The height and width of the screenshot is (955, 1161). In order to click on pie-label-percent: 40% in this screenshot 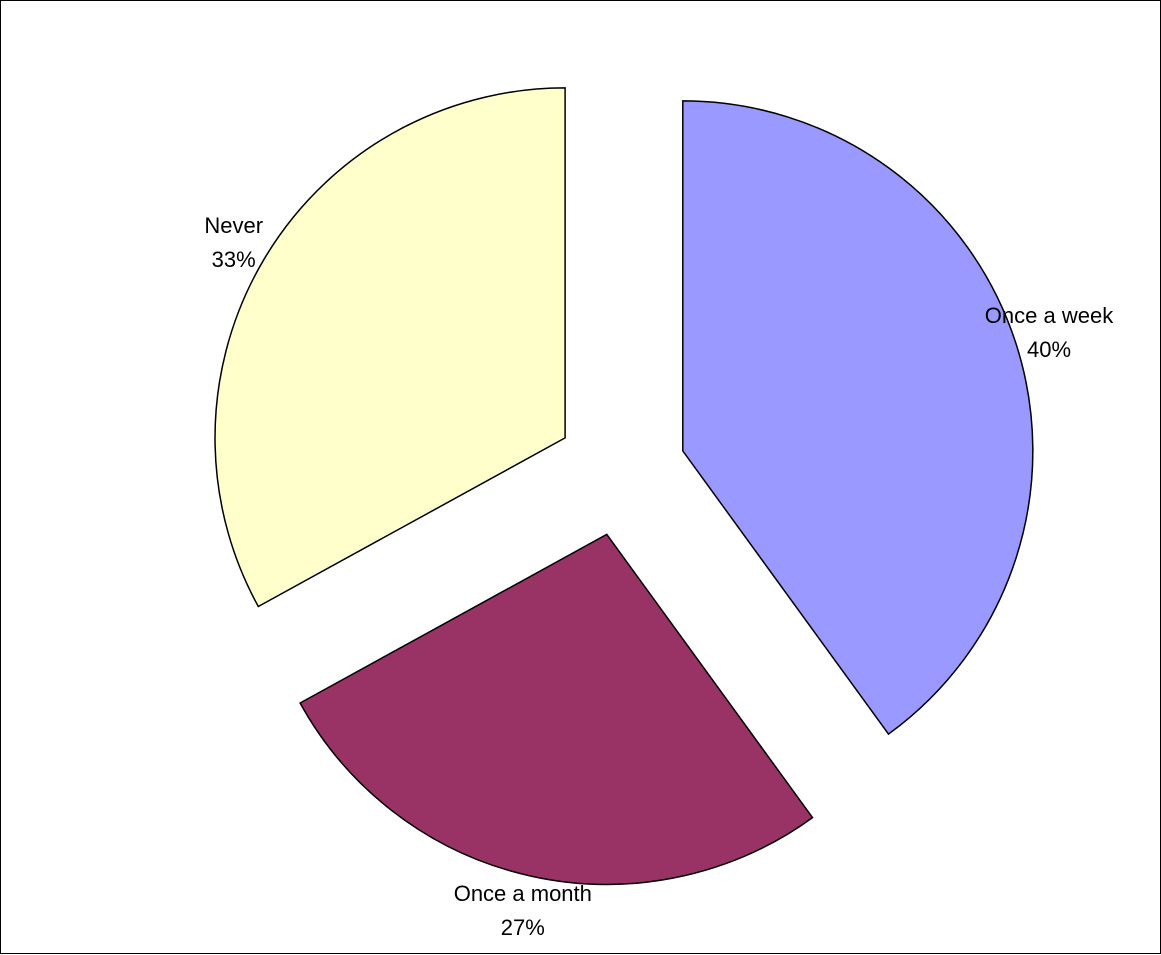, I will do `click(1049, 349)`.